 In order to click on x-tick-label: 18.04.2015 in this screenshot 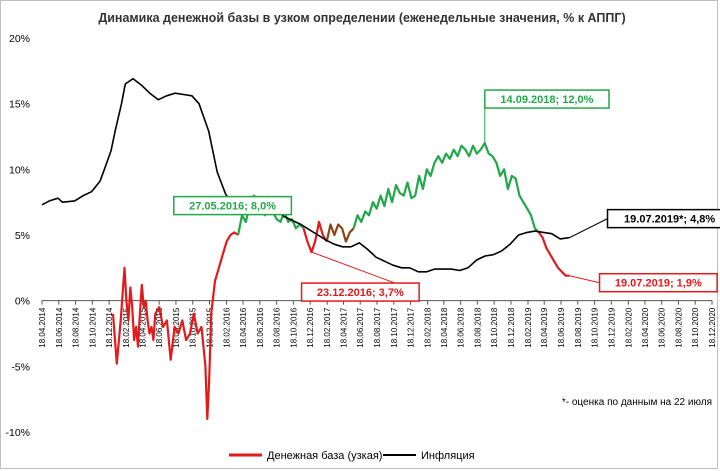, I will do `click(142, 327)`.